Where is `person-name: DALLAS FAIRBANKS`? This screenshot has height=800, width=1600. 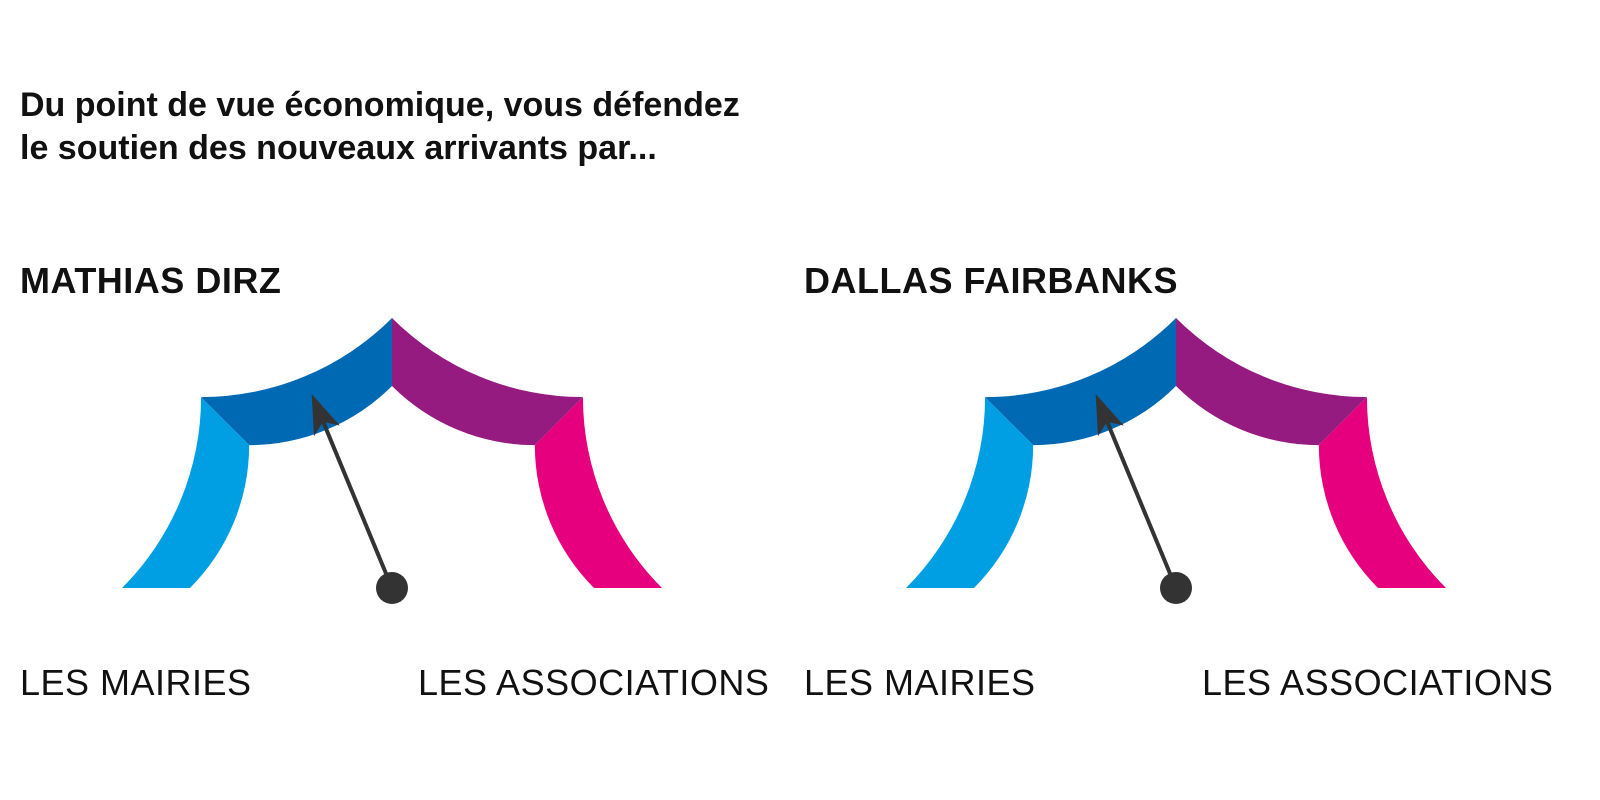
person-name: DALLAS FAIRBANKS is located at coordinates (991, 280).